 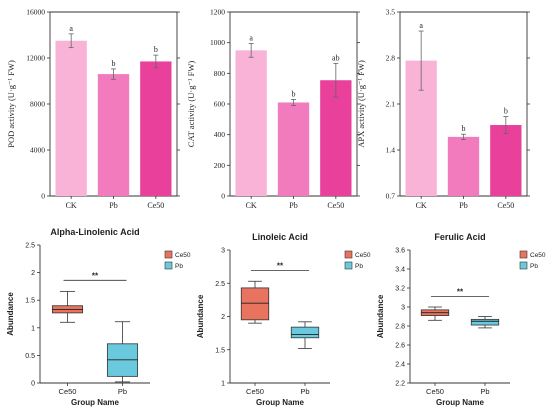 What do you see at coordinates (400, 270) in the screenshot?
I see `y-tick-label: 3.4` at bounding box center [400, 270].